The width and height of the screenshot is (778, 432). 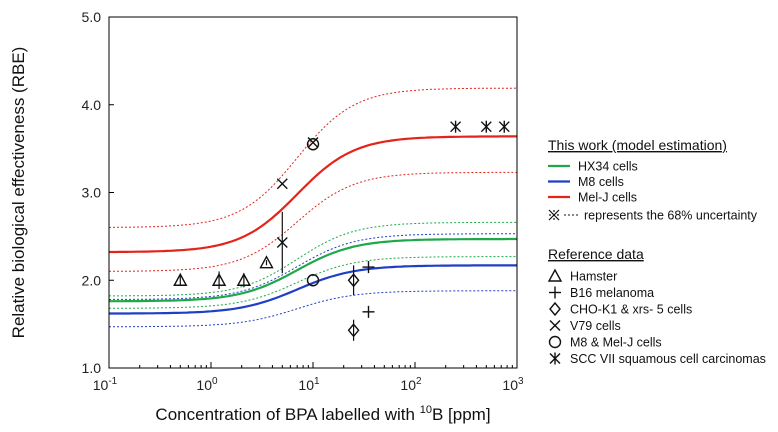 What do you see at coordinates (207, 384) in the screenshot?
I see `x-tick-label: 10⁰` at bounding box center [207, 384].